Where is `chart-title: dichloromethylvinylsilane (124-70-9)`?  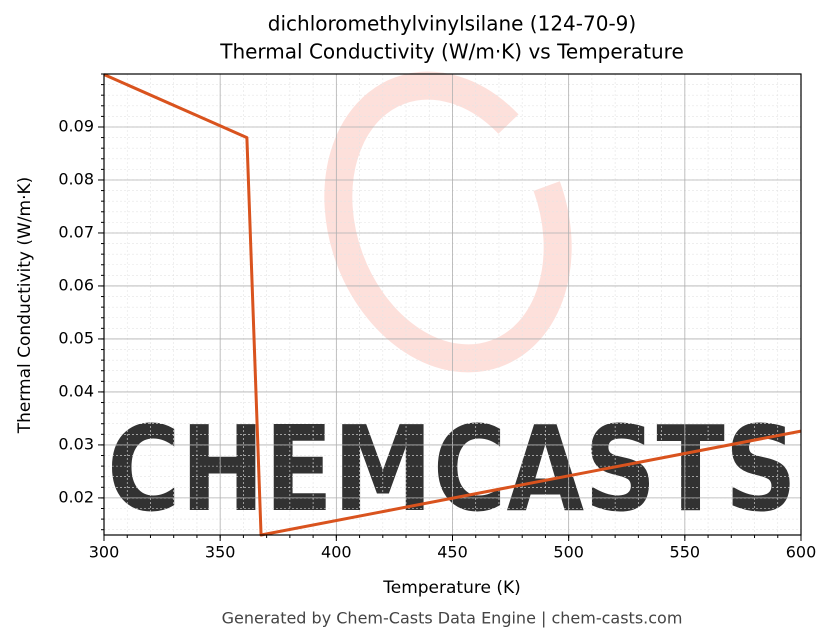
chart-title: dichloromethylvinylsilane (124-70-9) is located at coordinates (452, 24).